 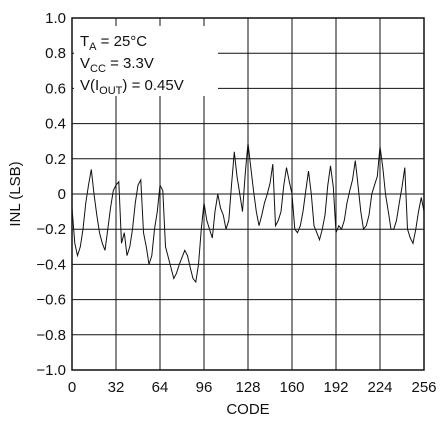 What do you see at coordinates (51, 335) in the screenshot?
I see `y-tick-label: −0.8` at bounding box center [51, 335].